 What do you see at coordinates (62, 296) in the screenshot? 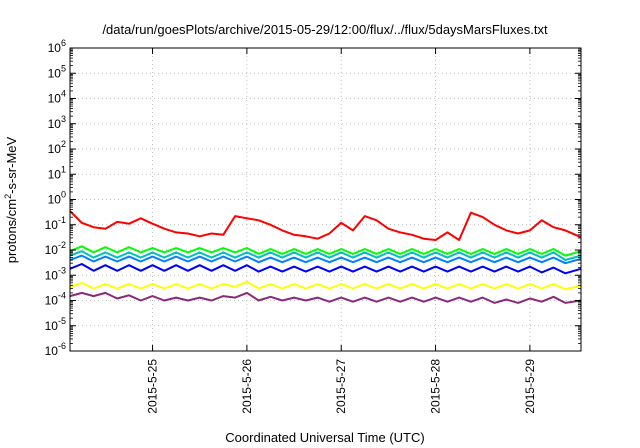
I see `y-tick-exponent: -4` at bounding box center [62, 296].